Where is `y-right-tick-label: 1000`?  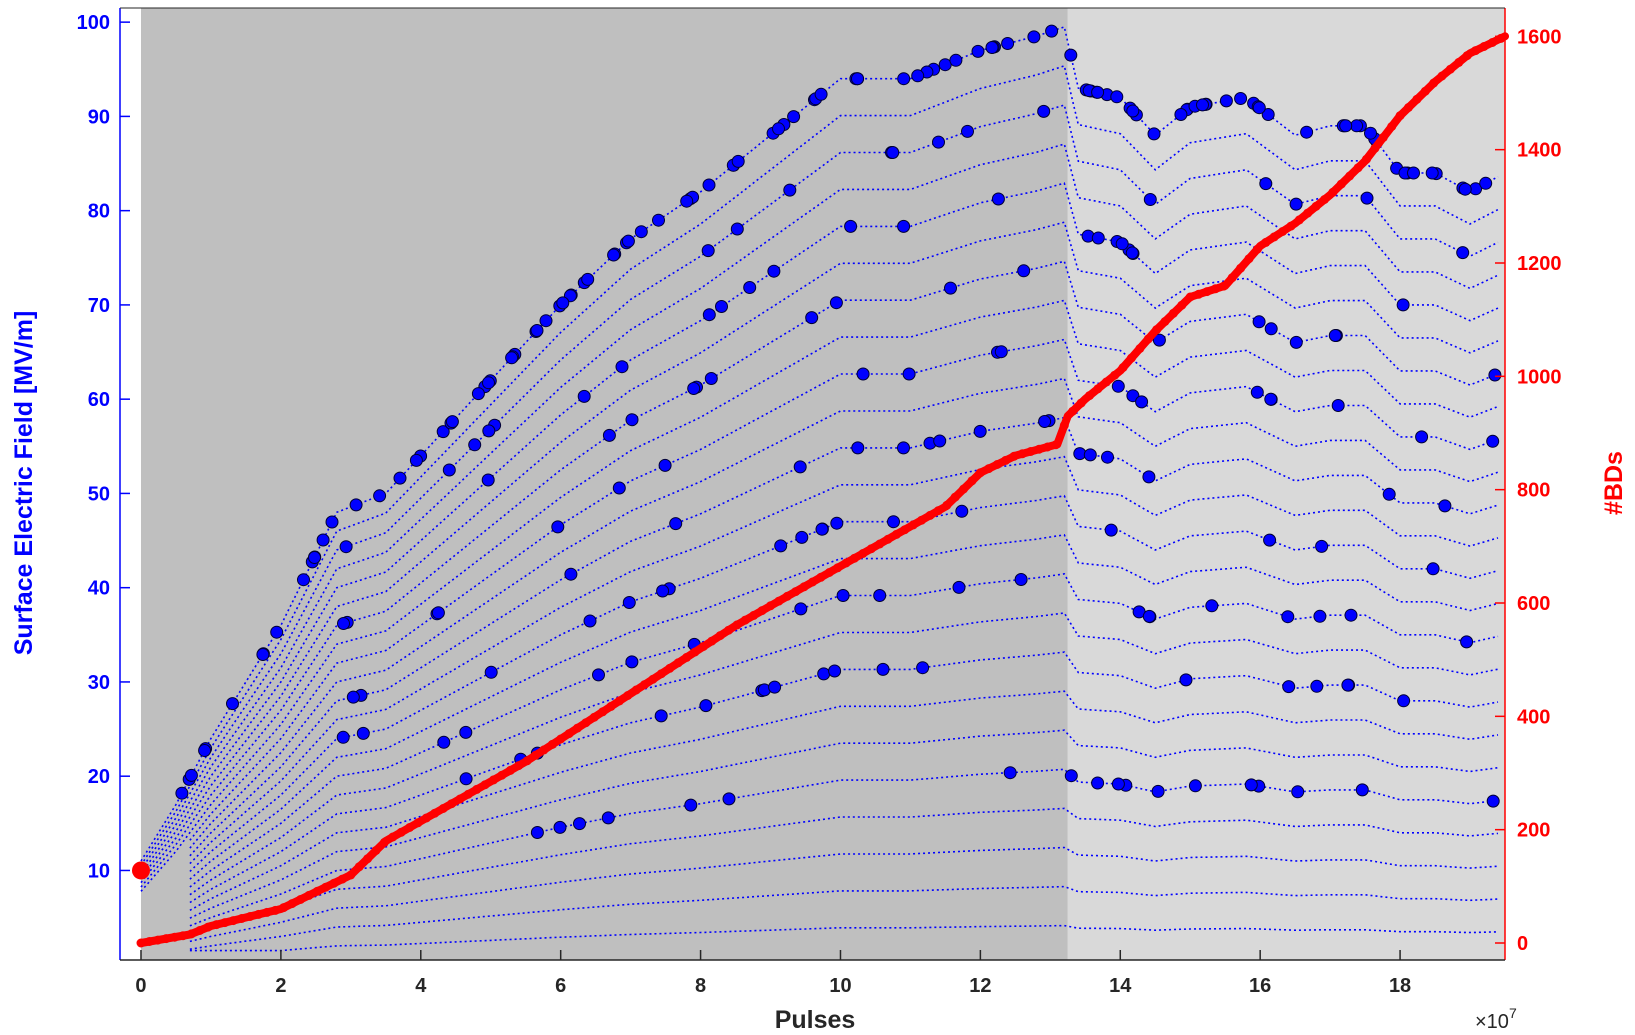 y-right-tick-label: 1000 is located at coordinates (1539, 377).